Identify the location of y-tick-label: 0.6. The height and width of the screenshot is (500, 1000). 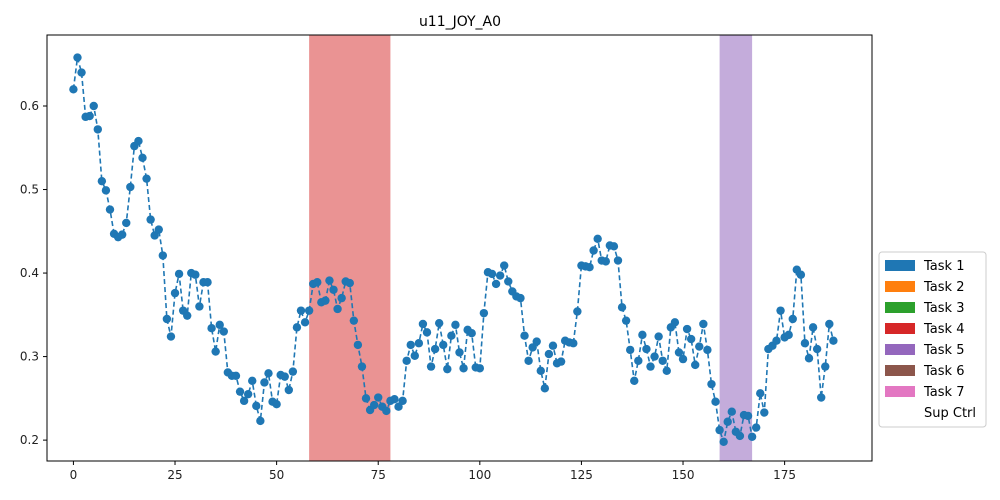
(29, 106).